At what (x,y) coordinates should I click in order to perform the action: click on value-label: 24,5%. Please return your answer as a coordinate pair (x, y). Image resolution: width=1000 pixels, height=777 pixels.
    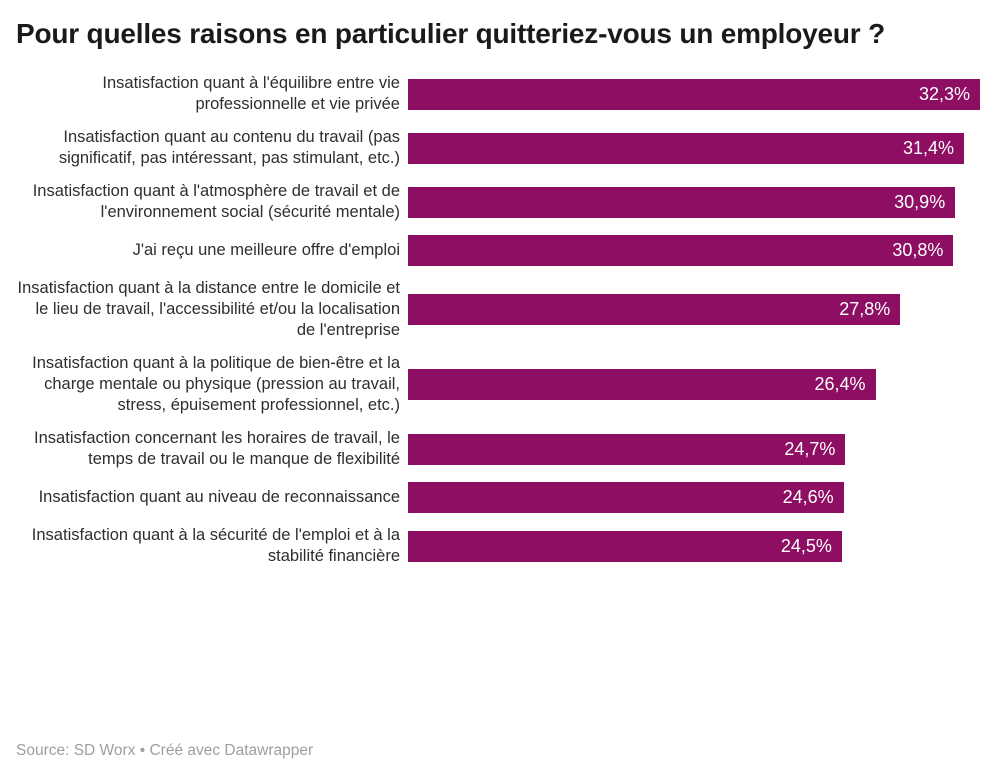
    Looking at the image, I should click on (806, 545).